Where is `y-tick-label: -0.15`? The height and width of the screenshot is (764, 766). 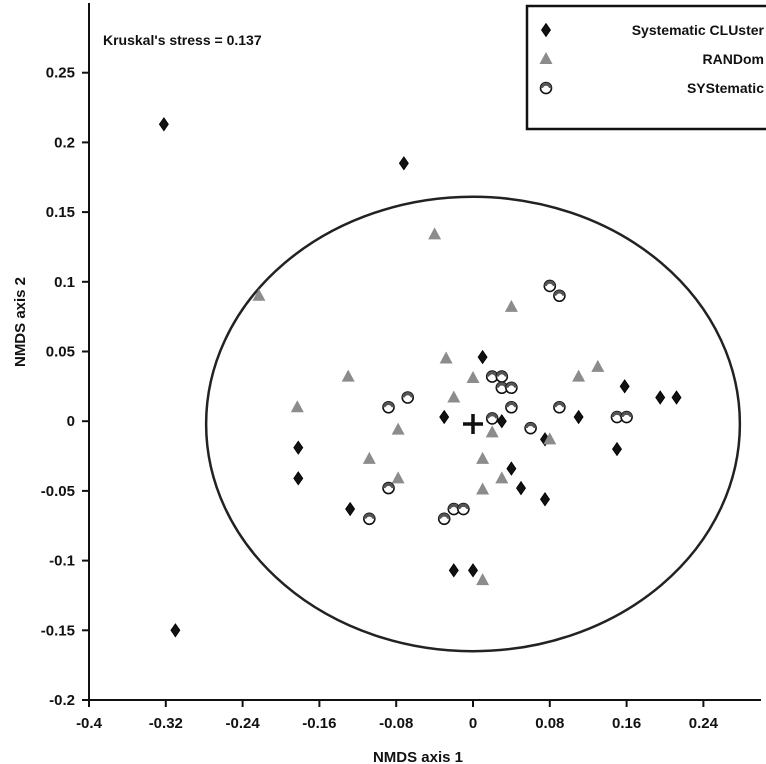 y-tick-label: -0.15 is located at coordinates (58, 630).